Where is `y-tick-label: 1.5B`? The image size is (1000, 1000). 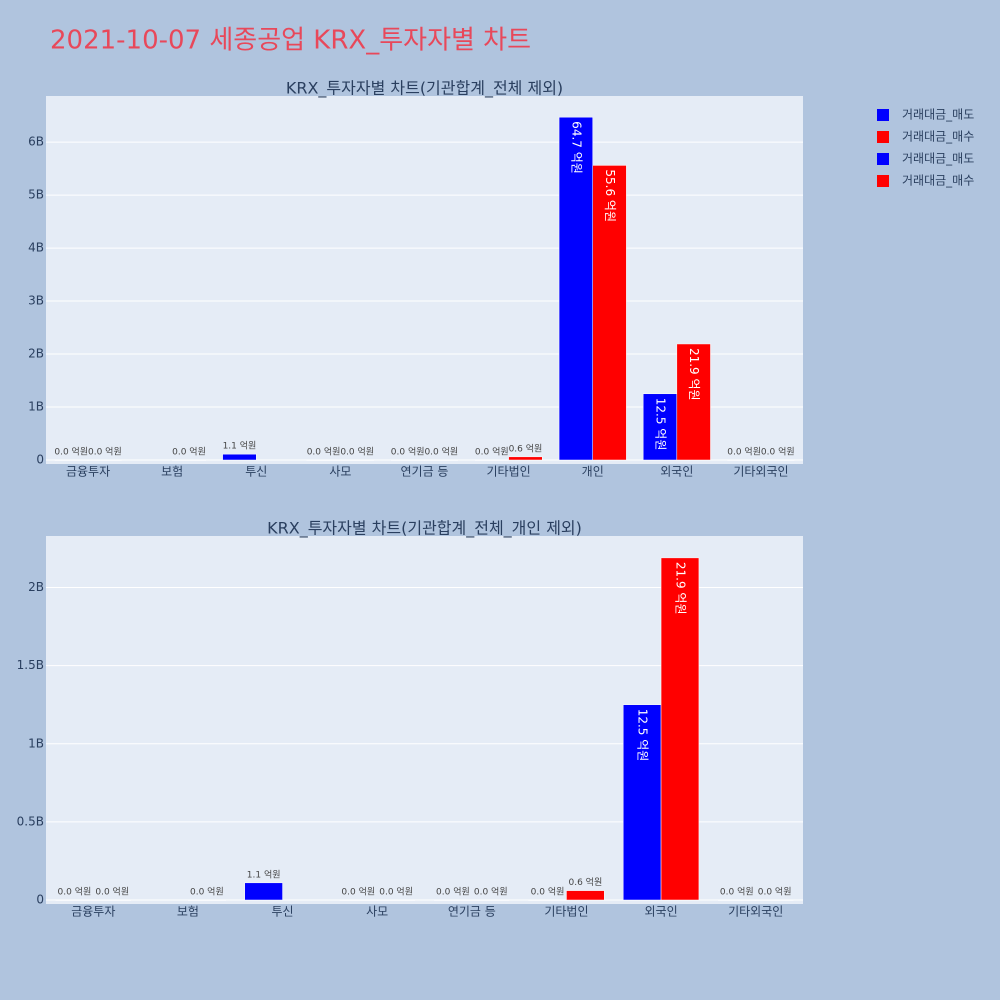 y-tick-label: 1.5B is located at coordinates (30, 665).